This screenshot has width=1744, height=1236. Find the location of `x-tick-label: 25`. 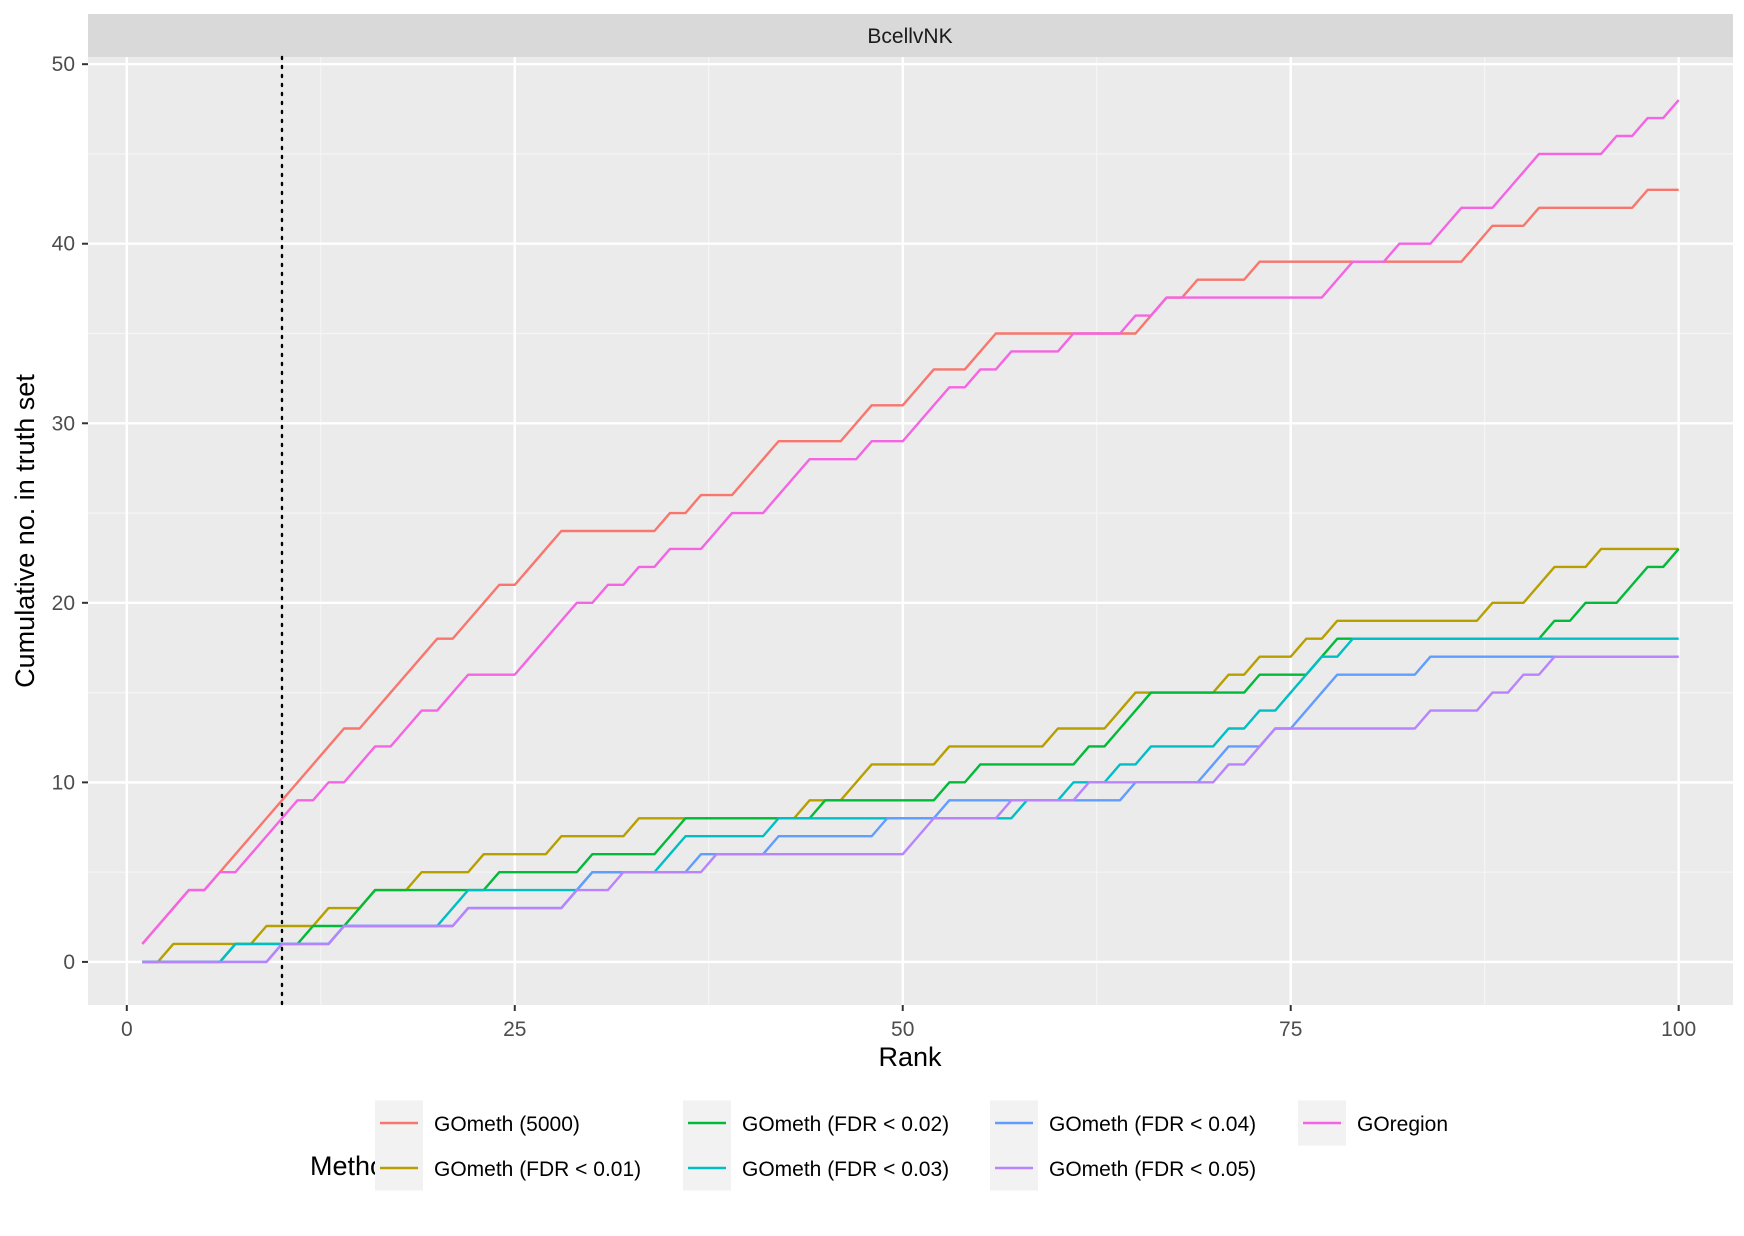

x-tick-label: 25 is located at coordinates (514, 1029).